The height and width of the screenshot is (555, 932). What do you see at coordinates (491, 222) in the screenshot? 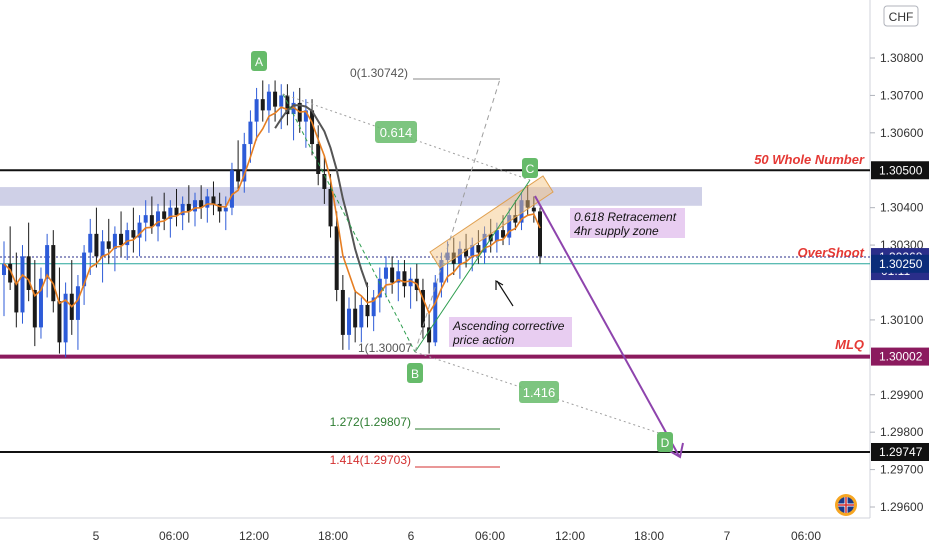
I see `ascending-channel` at bounding box center [491, 222].